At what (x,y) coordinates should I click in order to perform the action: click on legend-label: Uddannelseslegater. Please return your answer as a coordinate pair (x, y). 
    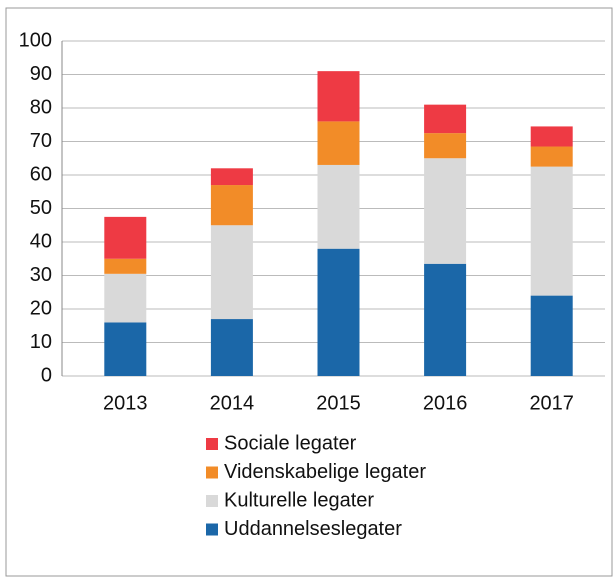
    Looking at the image, I should click on (313, 529).